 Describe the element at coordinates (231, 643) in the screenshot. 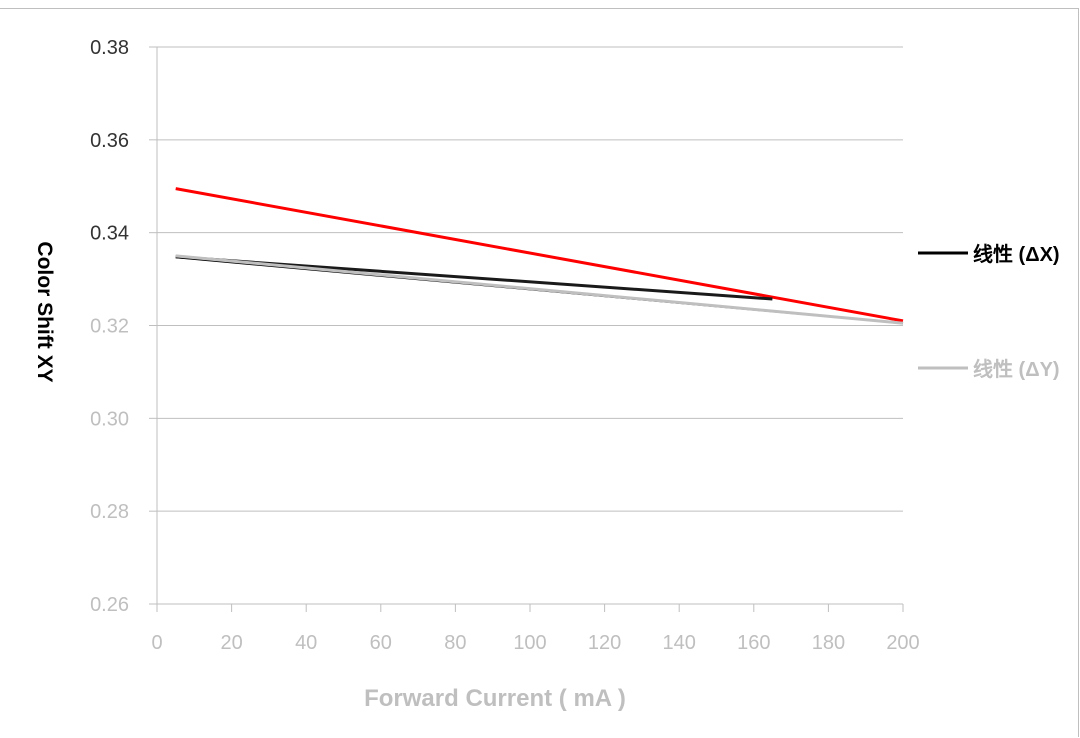

I see `x-tick-label: 20` at that location.